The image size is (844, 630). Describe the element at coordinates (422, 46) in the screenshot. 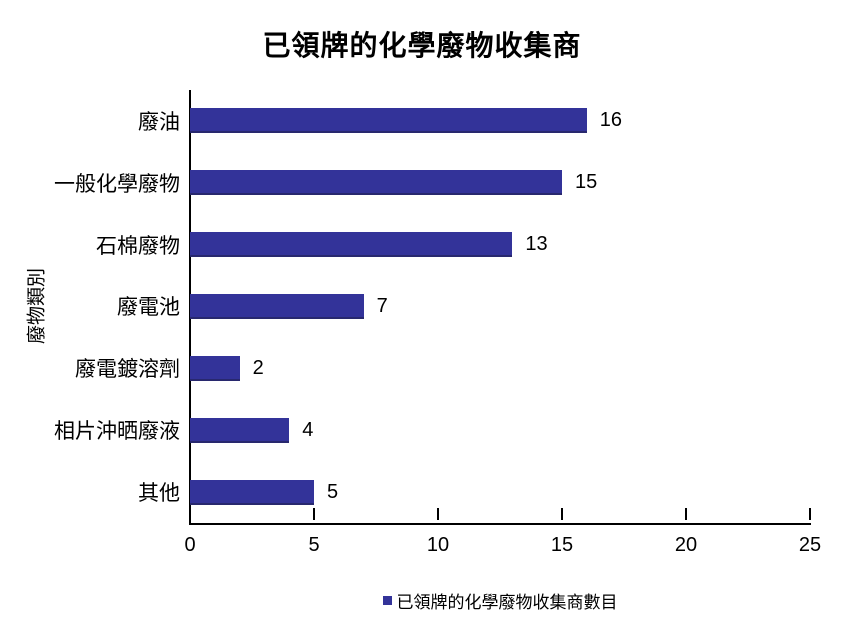

I see `chart-title: 已領牌的化學廢物收集商` at that location.